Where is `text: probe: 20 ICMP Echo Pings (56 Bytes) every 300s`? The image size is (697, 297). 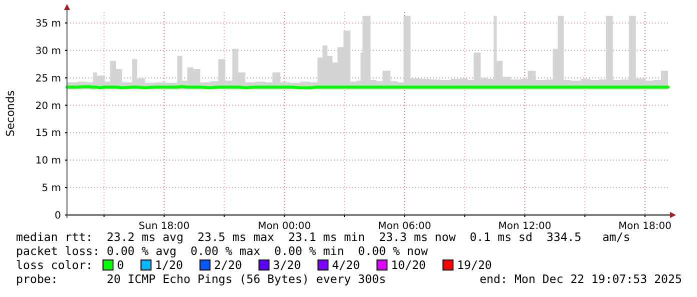
text: probe: 20 ICMP Echo Pings (56 Bytes) every 300s is located at coordinates (201, 279).